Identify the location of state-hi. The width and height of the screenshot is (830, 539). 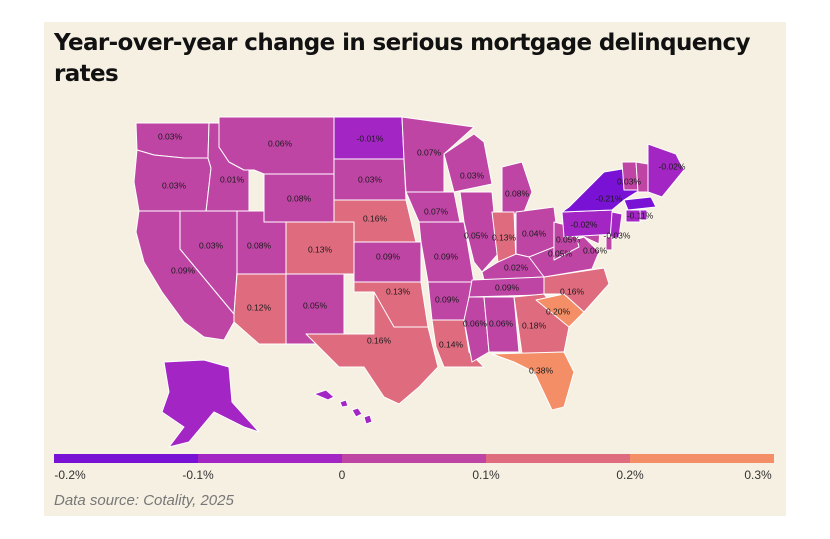
(324, 395).